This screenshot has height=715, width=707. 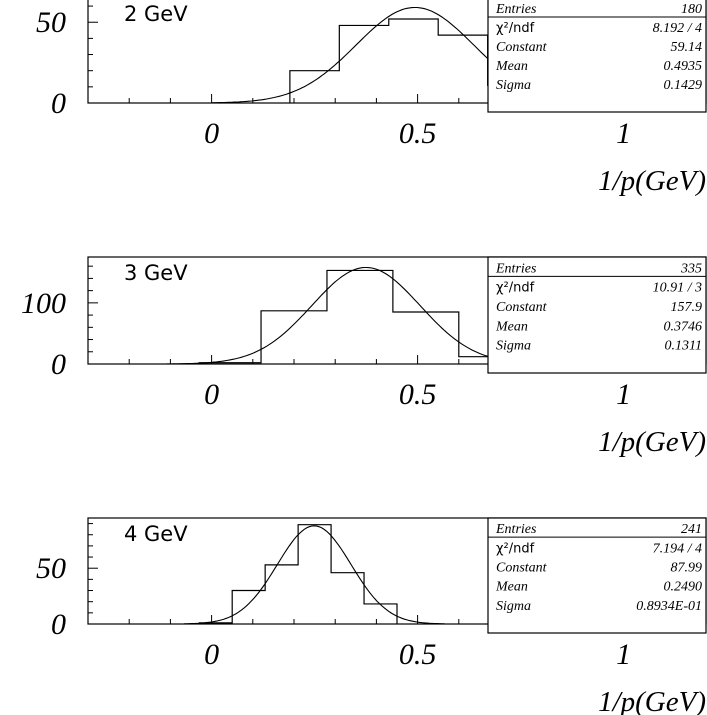 What do you see at coordinates (677, 288) in the screenshot?
I see `stat-chi2ndf-value: 10.91 / 3` at bounding box center [677, 288].